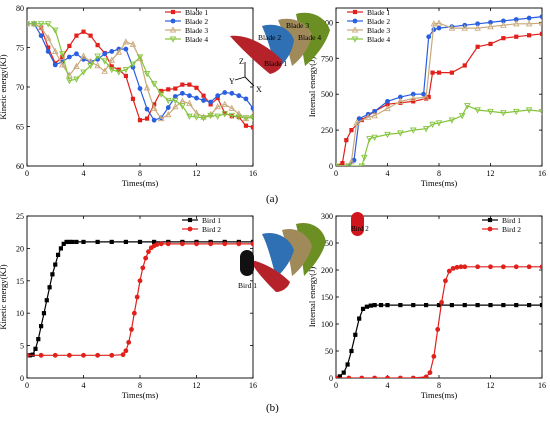  Describe the element at coordinates (278, 255) in the screenshot. I see `blade-2-shape` at that location.